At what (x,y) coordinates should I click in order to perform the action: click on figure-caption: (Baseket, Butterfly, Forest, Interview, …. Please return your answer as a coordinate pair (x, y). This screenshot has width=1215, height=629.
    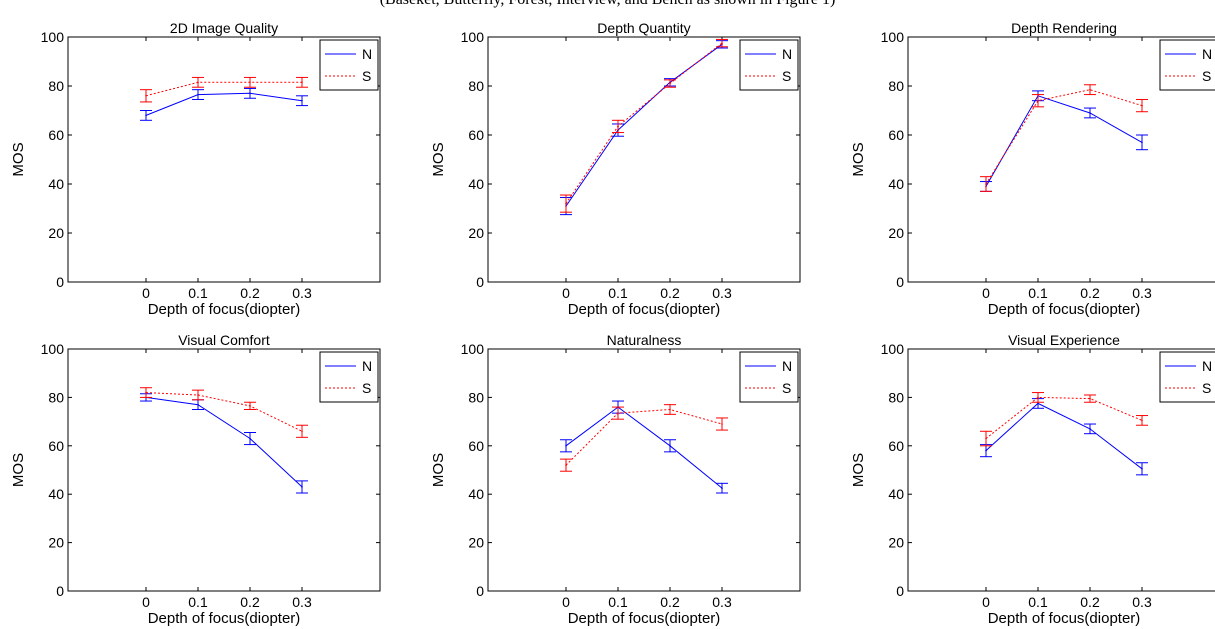
    Looking at the image, I should click on (607, 4).